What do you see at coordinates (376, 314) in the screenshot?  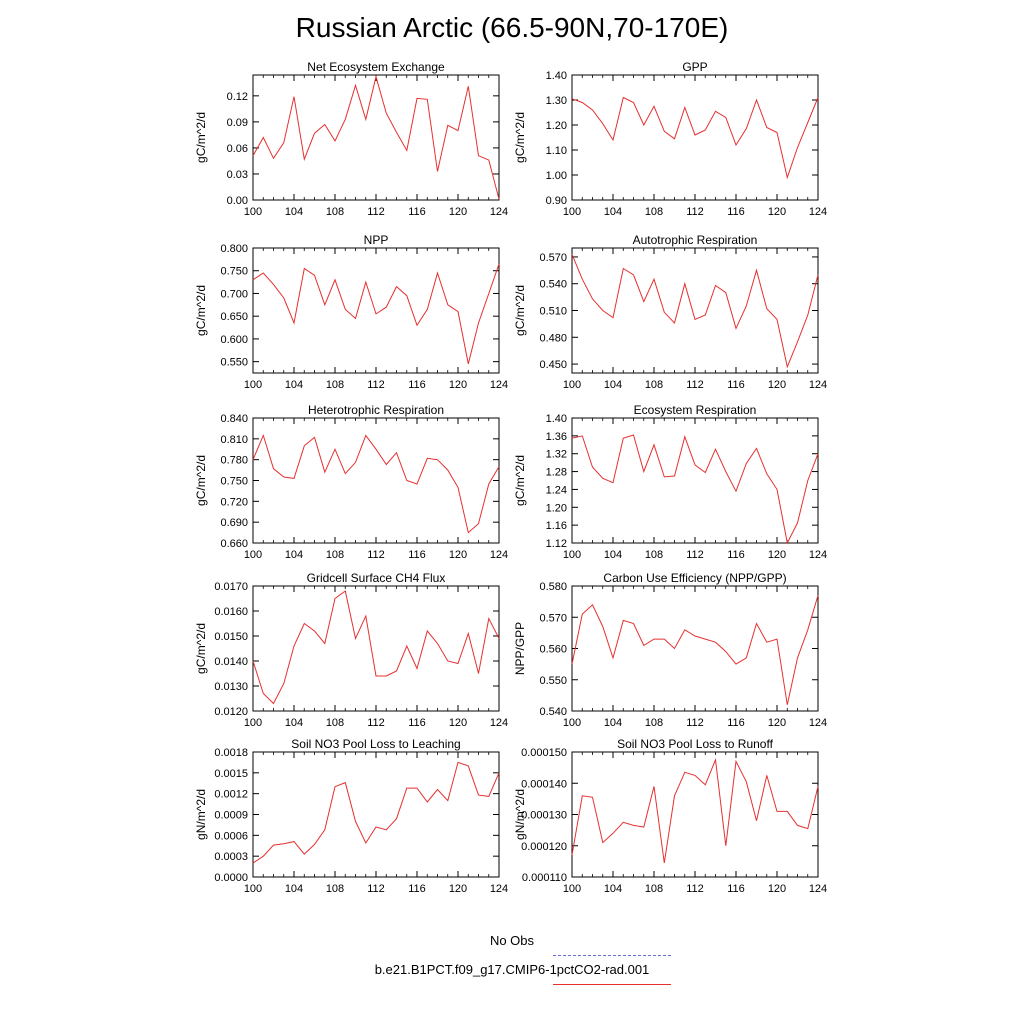 I see `panel-3-series-line` at bounding box center [376, 314].